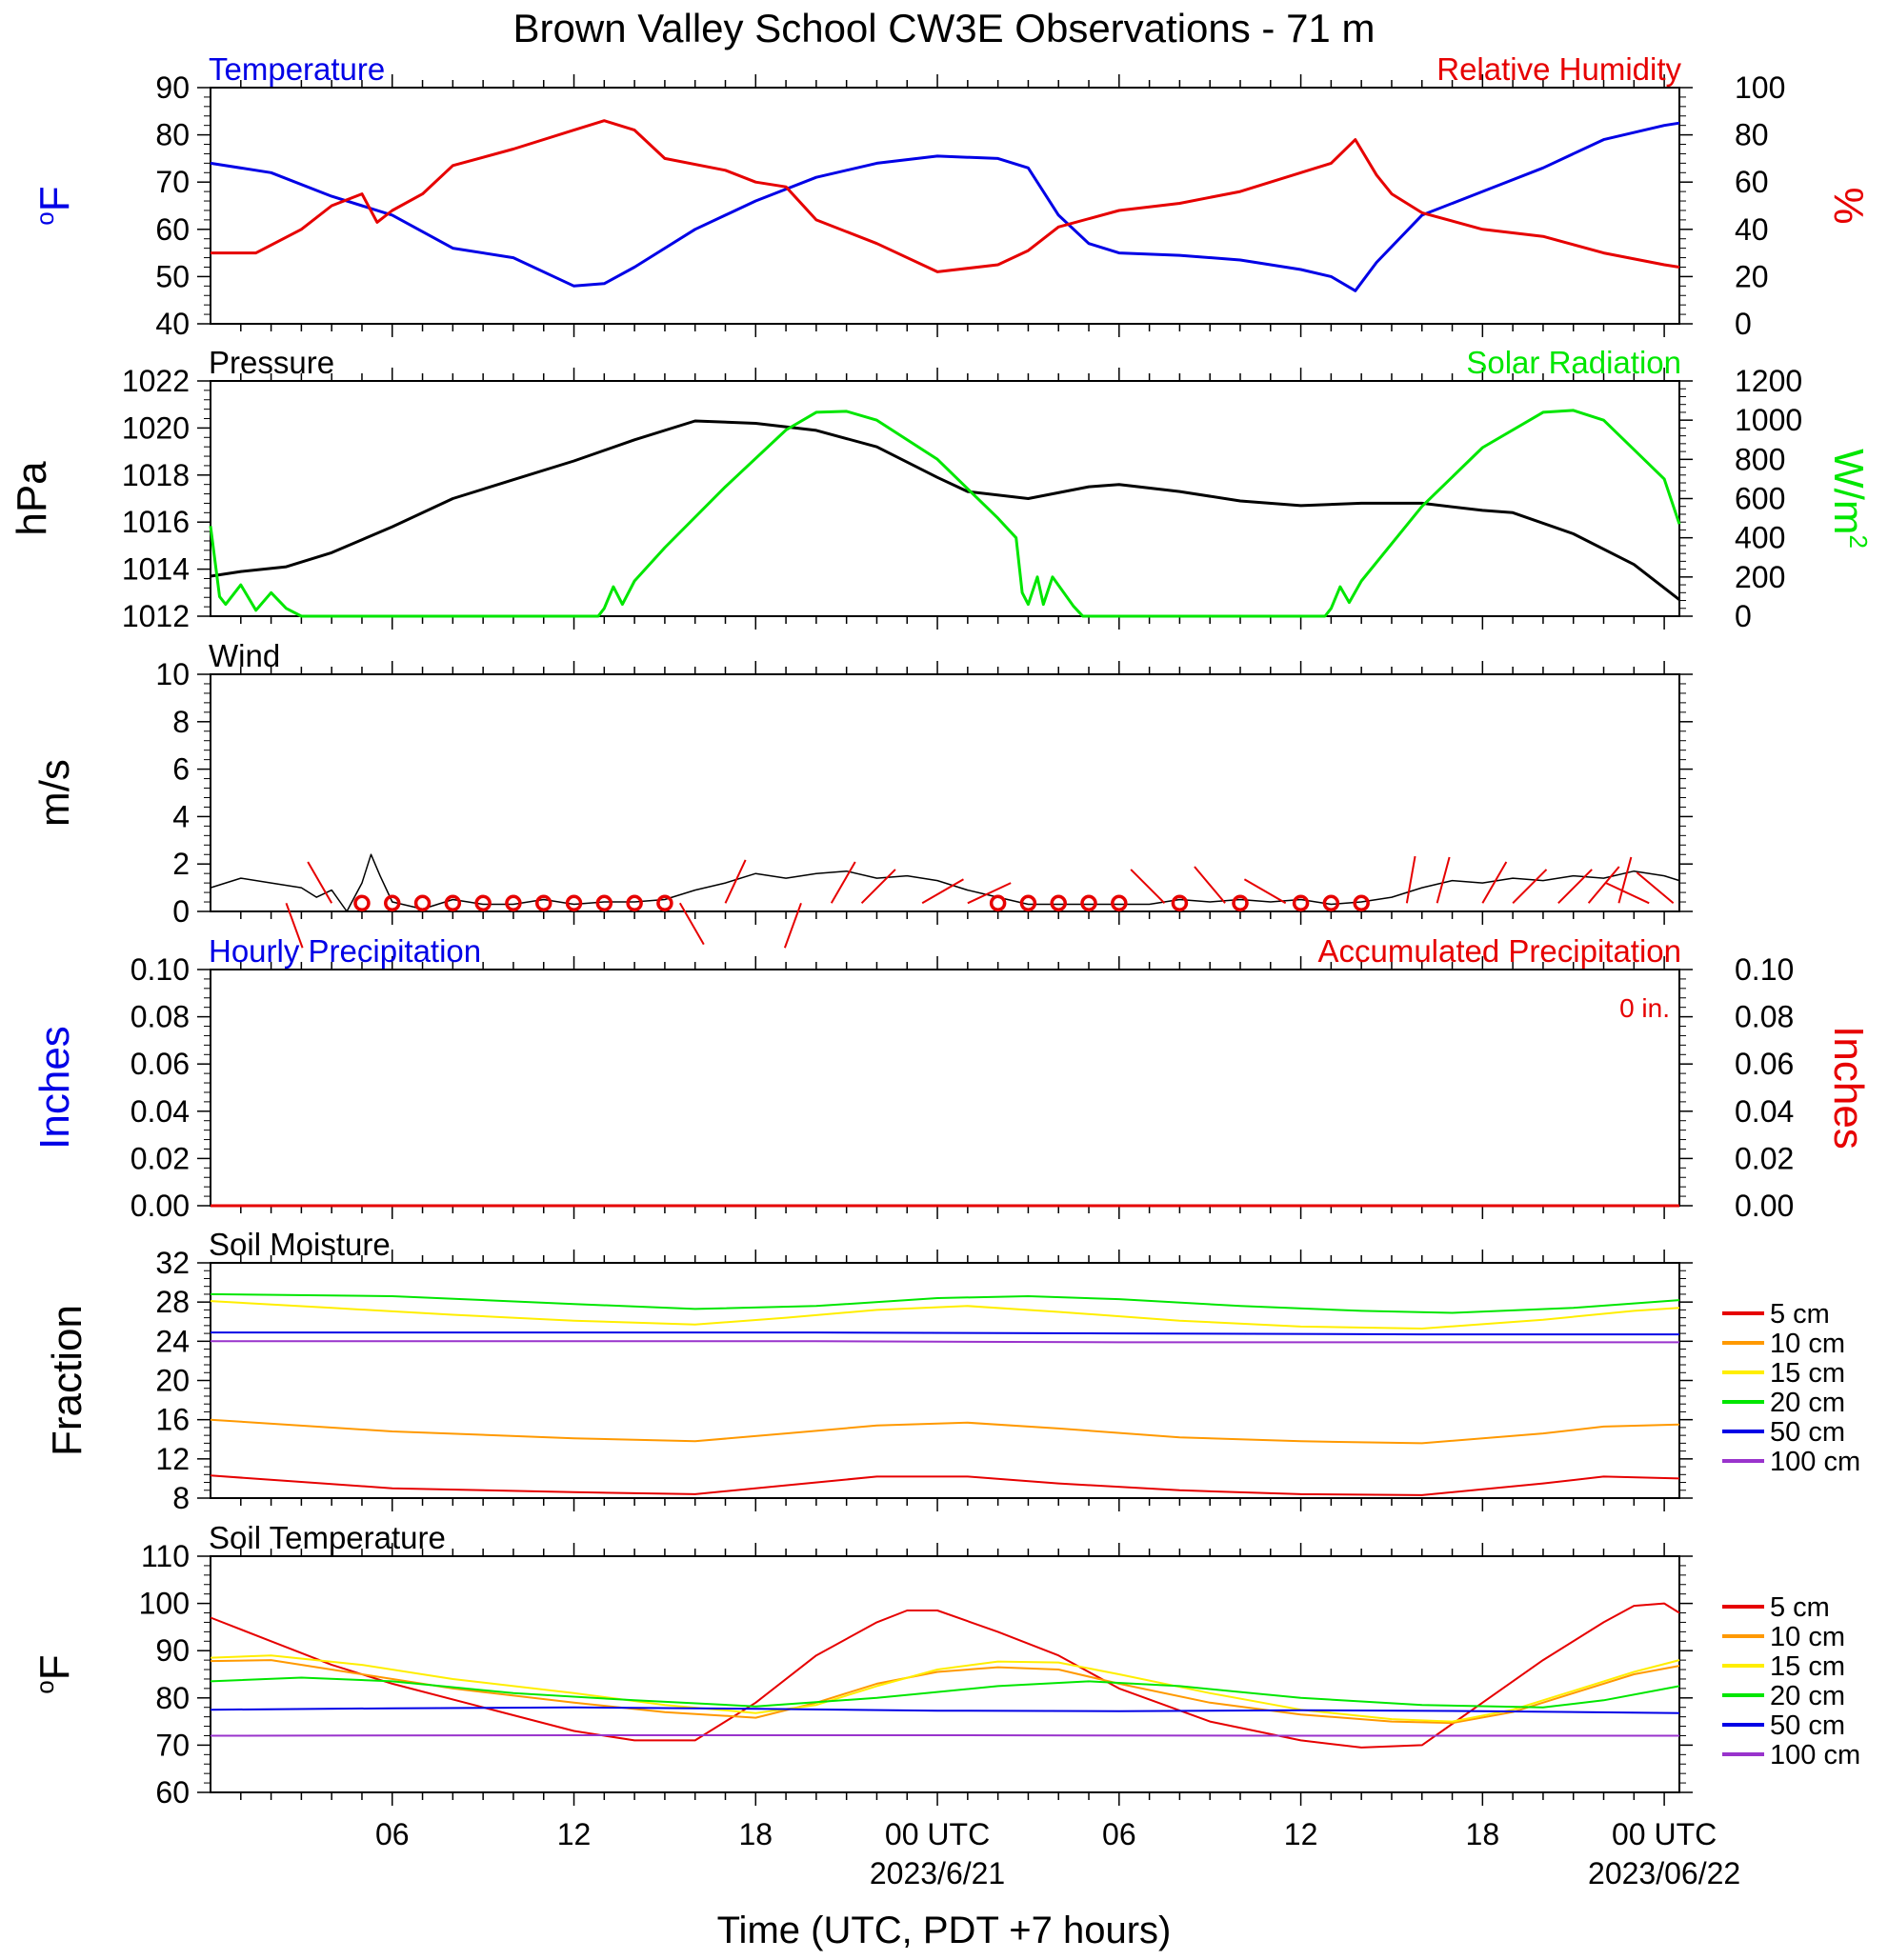  What do you see at coordinates (156, 569) in the screenshot?
I see `y-tick-label-left: 1014` at bounding box center [156, 569].